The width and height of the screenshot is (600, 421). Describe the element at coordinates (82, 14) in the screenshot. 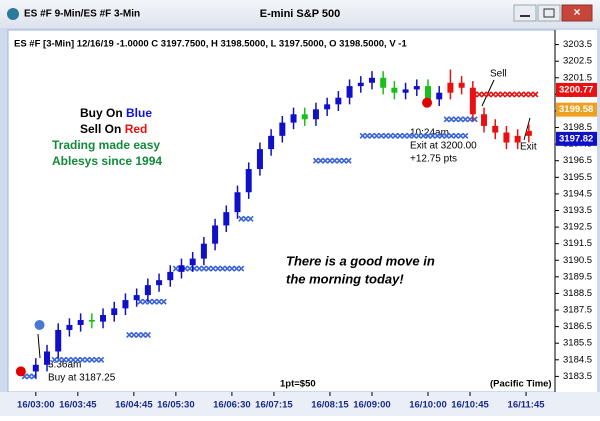

I see `window-title: ES #F 9-Min/ES #F 3-Min` at that location.